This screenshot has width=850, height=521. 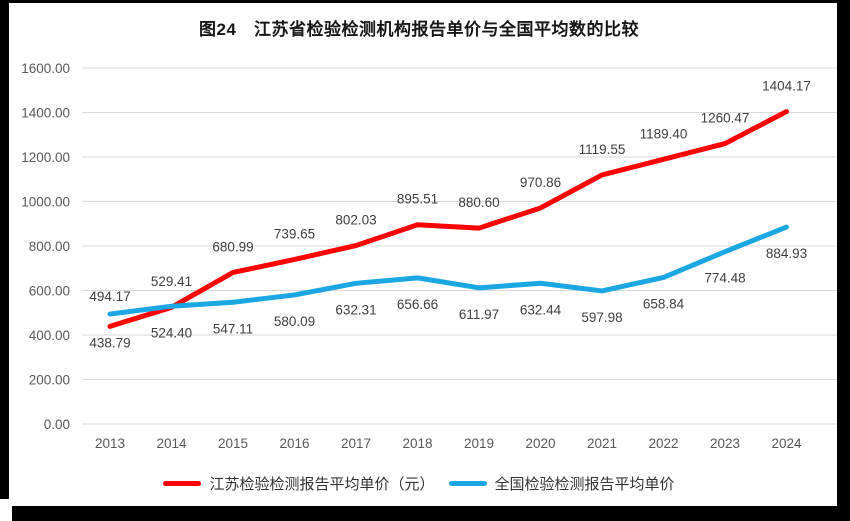 I want to click on y-axis-tick-label: 600.00, so click(x=49, y=291).